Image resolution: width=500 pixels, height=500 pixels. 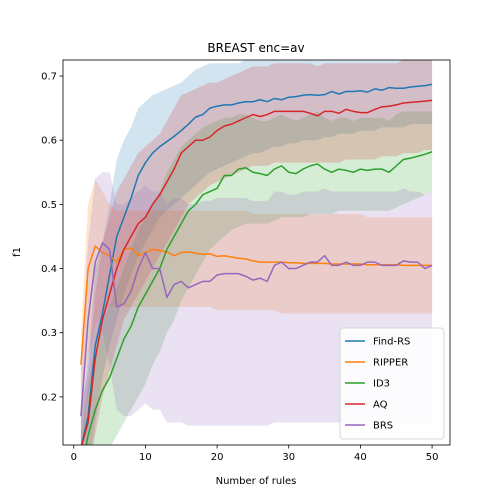 I want to click on x-tick-label: 20, so click(x=217, y=457).